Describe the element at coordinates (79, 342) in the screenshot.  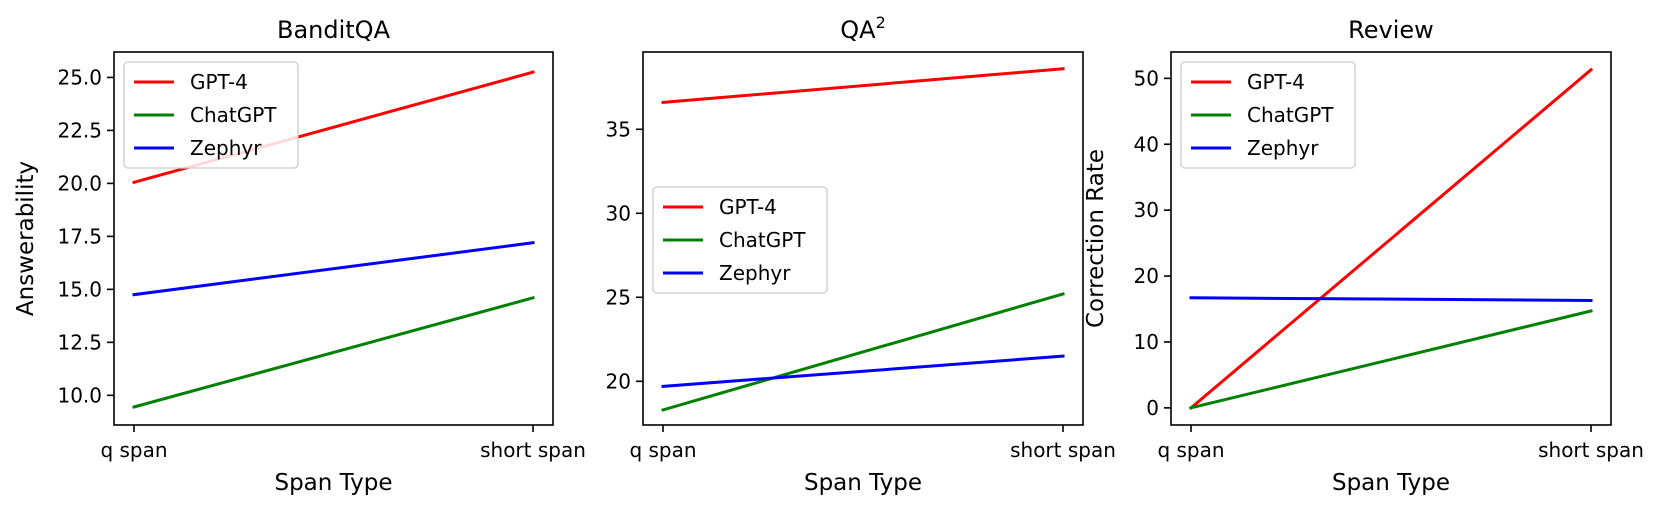
I see `y-tick-label: 12.5` at that location.